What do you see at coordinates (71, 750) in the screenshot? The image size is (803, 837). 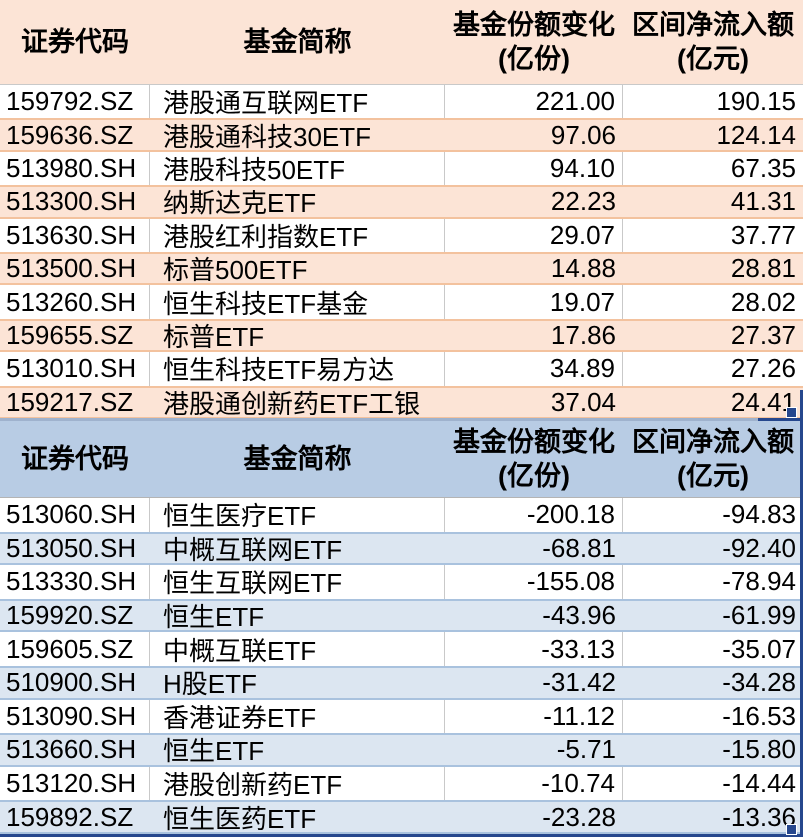 I see `cell-code: 513660.SH` at bounding box center [71, 750].